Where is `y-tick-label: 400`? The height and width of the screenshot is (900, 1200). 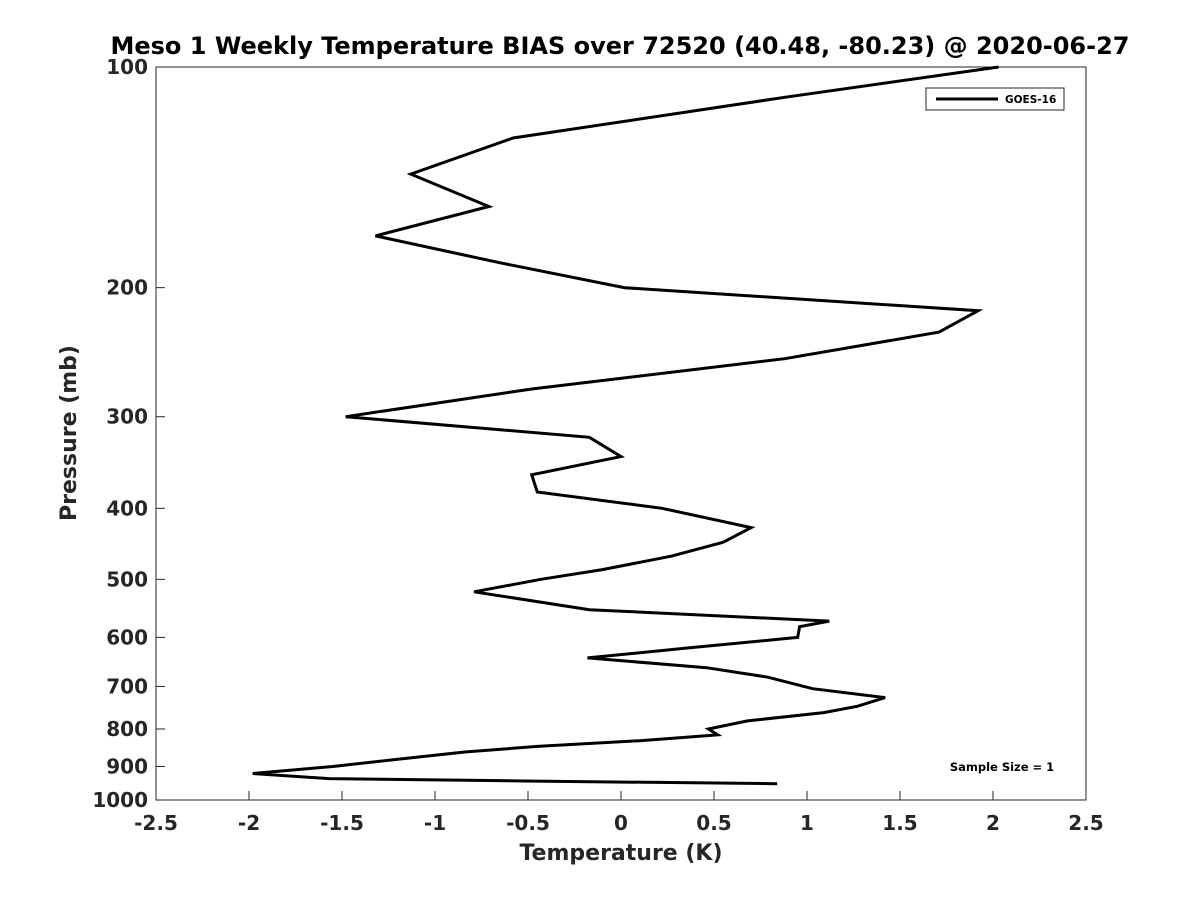 y-tick-label: 400 is located at coordinates (127, 508).